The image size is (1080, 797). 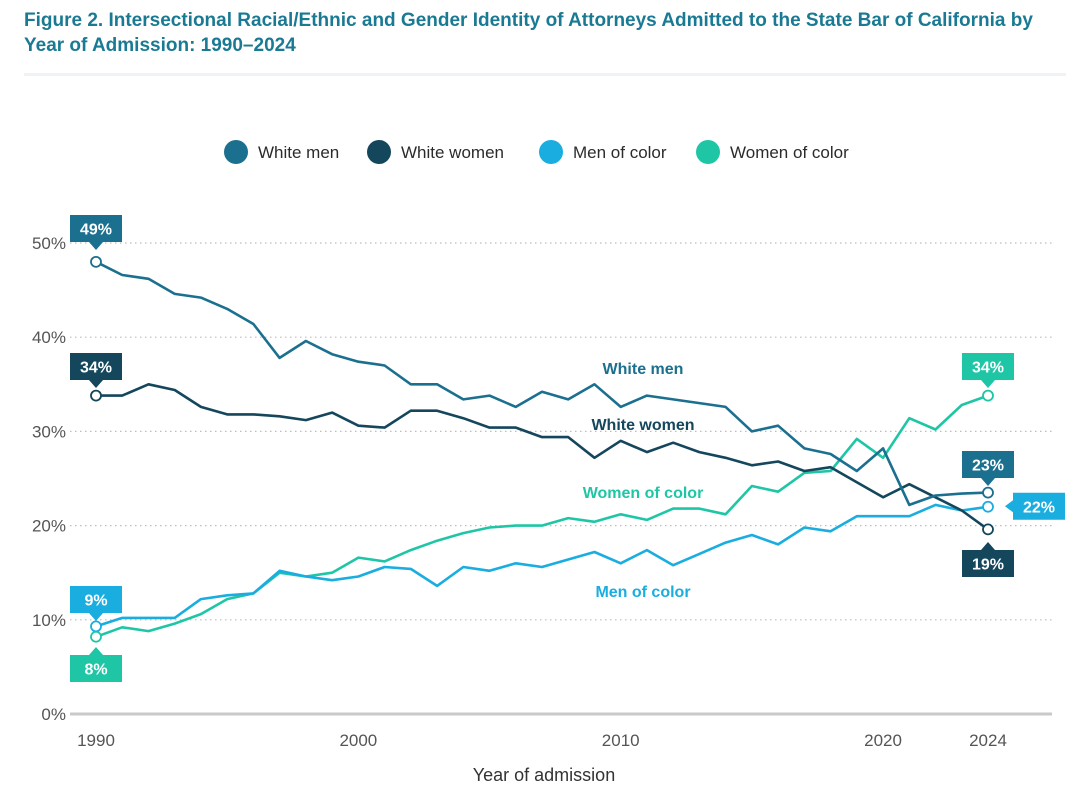 What do you see at coordinates (542, 565) in the screenshot?
I see `series-line-men-of-color` at bounding box center [542, 565].